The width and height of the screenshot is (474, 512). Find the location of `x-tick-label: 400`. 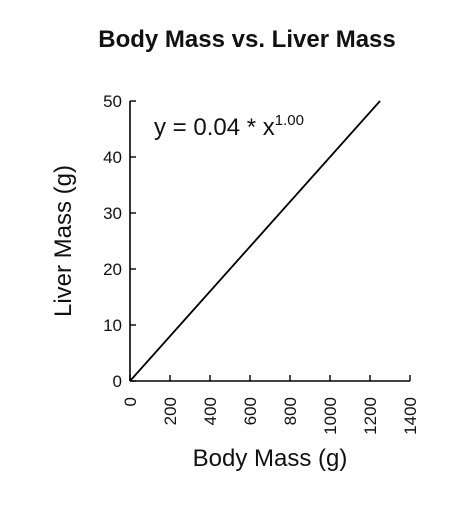

x-tick-label: 400 is located at coordinates (210, 411).